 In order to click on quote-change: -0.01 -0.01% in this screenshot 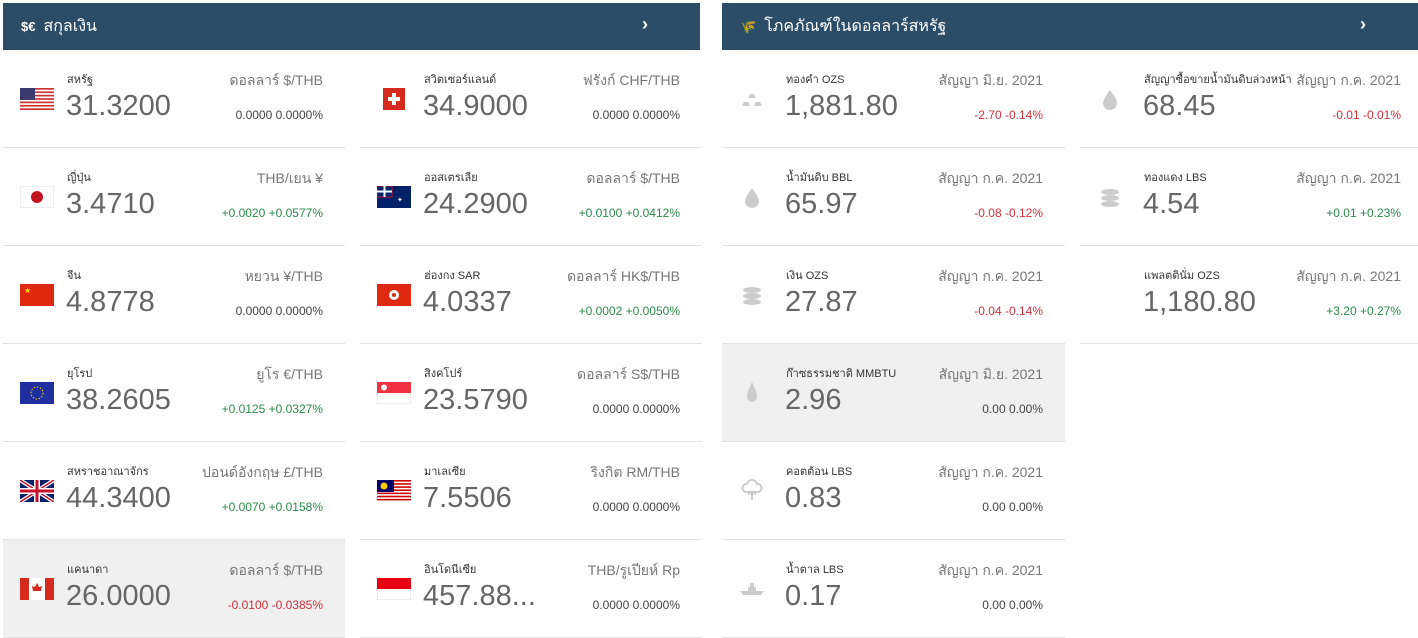, I will do `click(1366, 115)`.